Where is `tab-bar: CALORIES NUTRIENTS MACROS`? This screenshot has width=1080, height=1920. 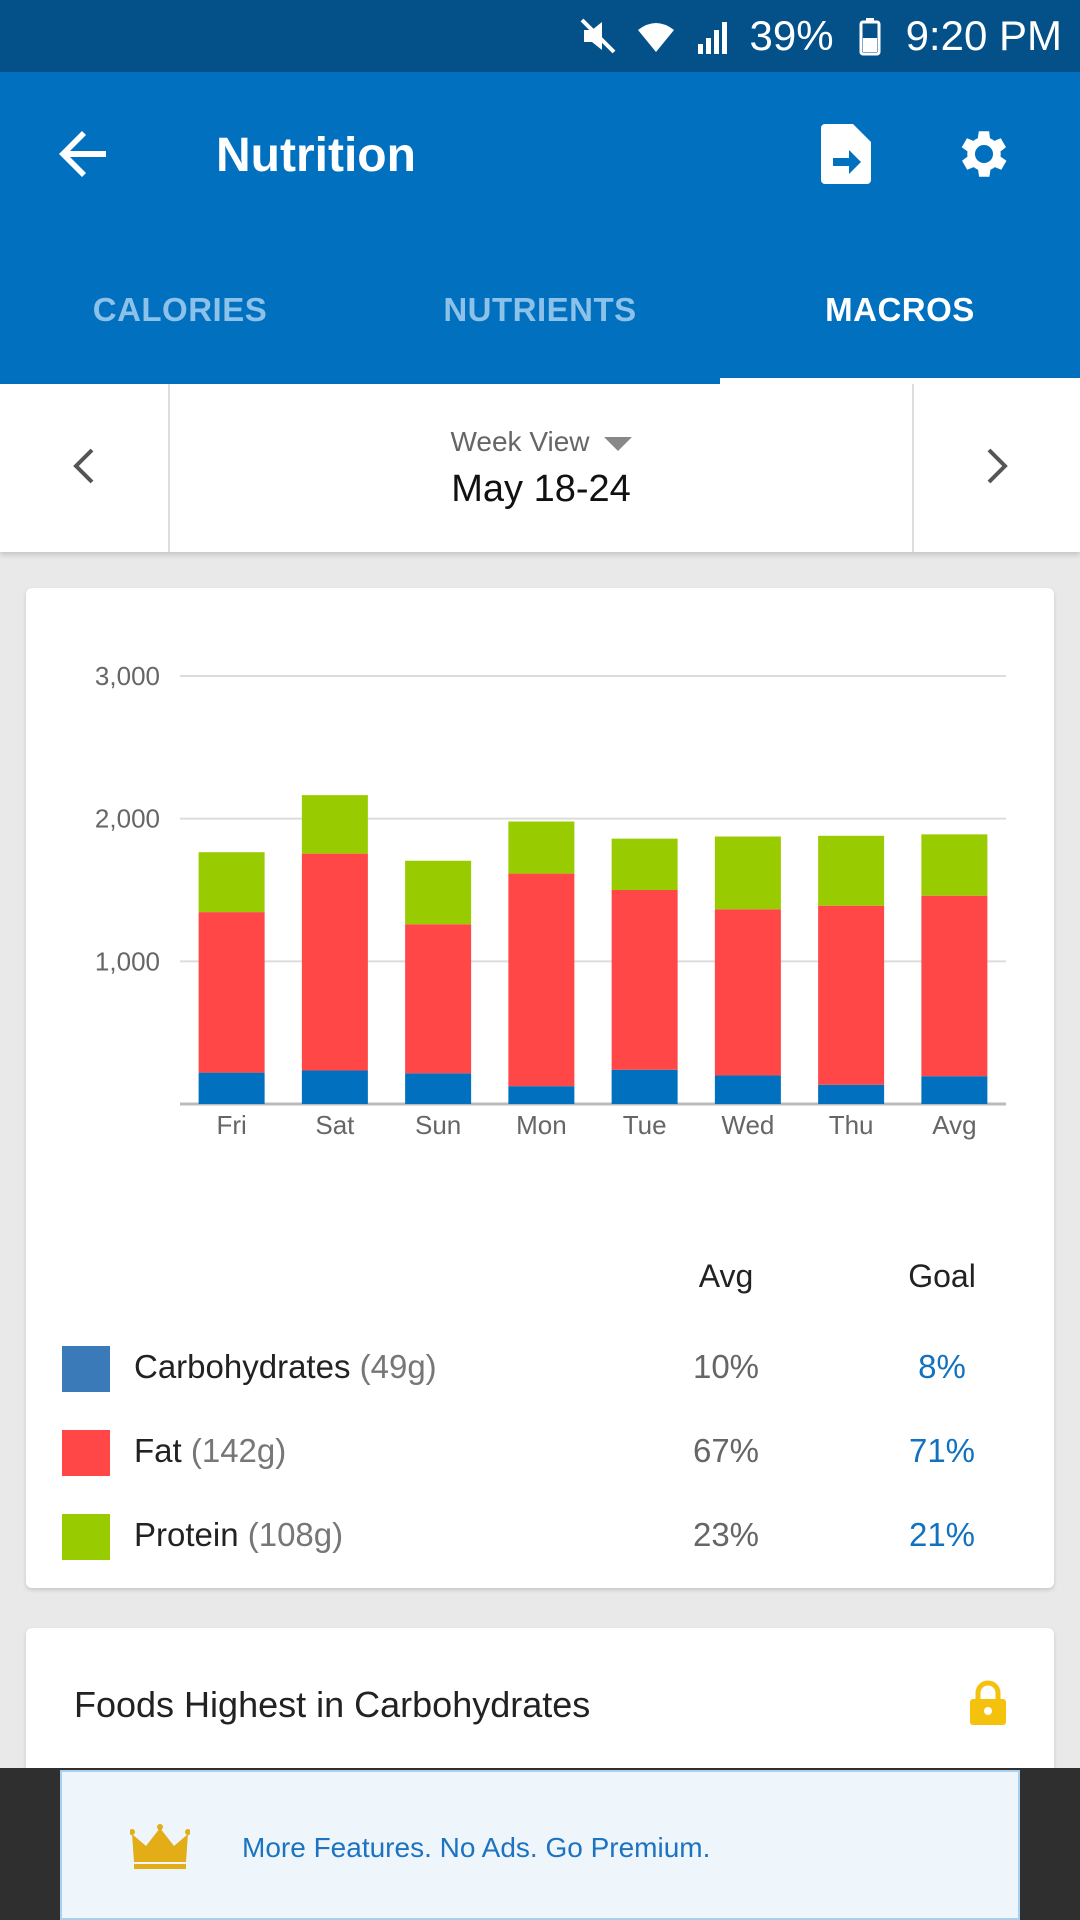 tab-bar: CALORIES NUTRIENTS MACROS is located at coordinates (540, 310).